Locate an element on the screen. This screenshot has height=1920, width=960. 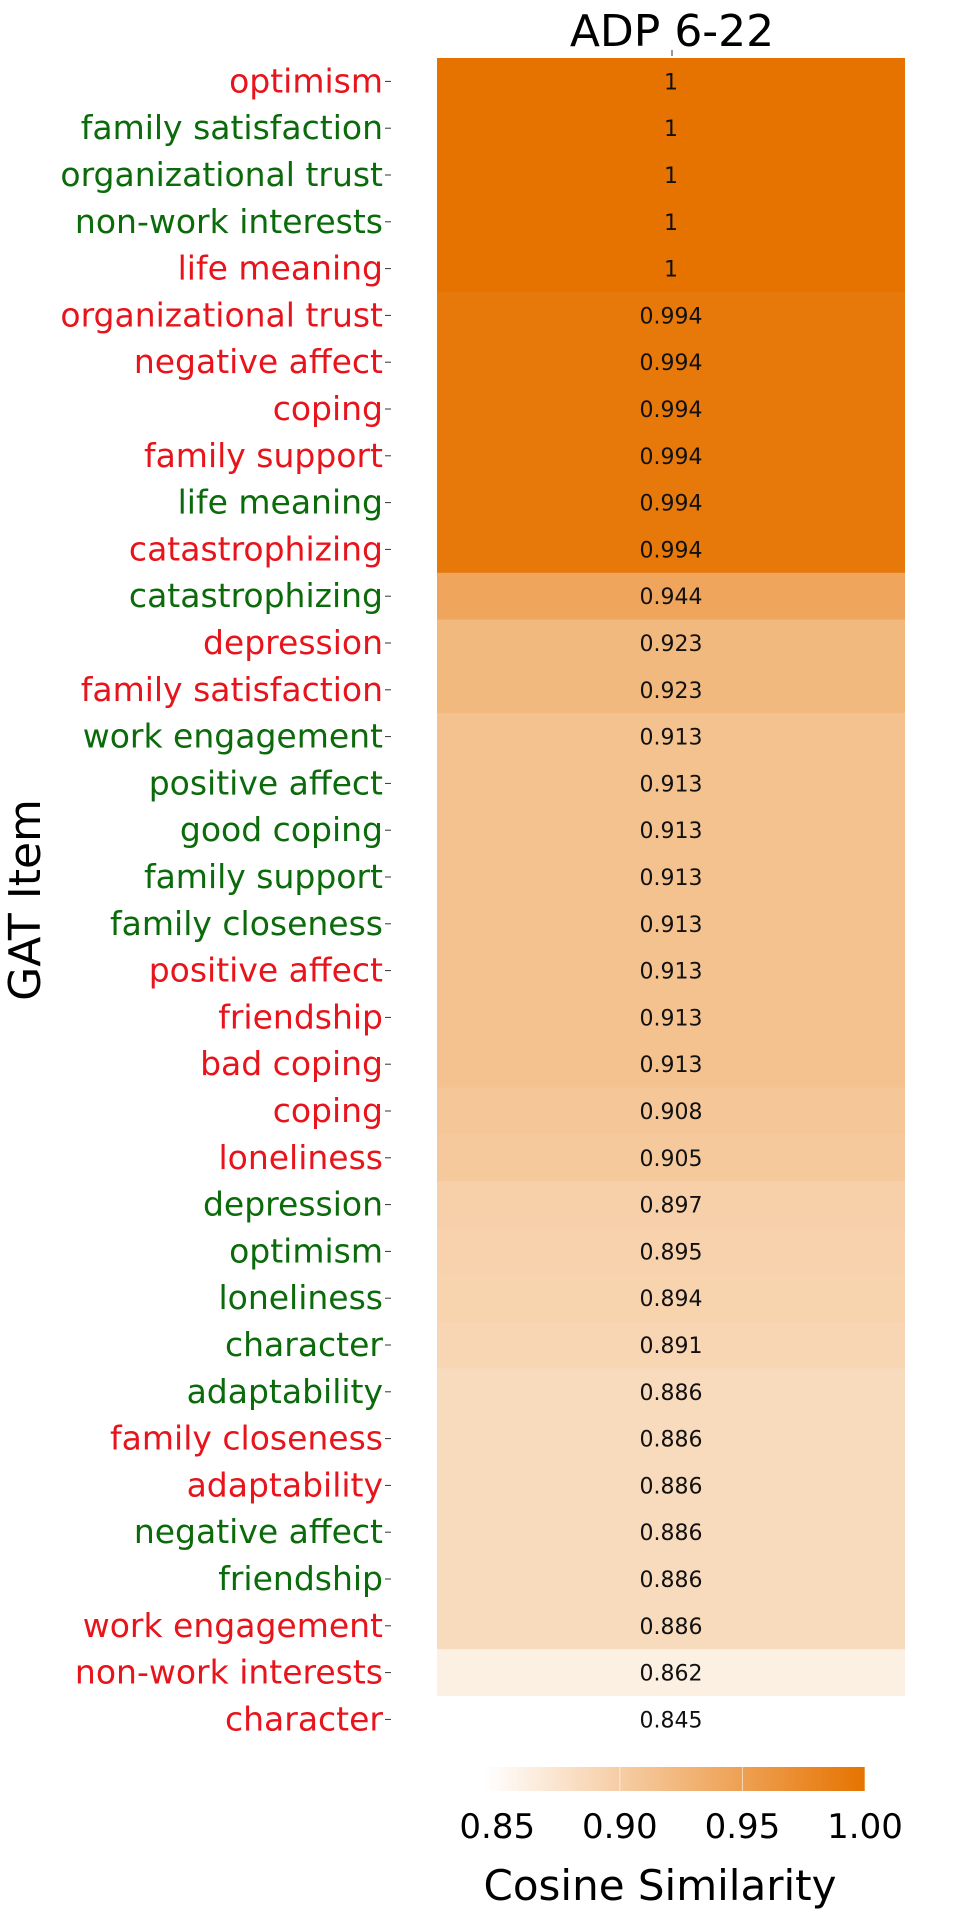
cell-value-label: 0.897 is located at coordinates (671, 1206).